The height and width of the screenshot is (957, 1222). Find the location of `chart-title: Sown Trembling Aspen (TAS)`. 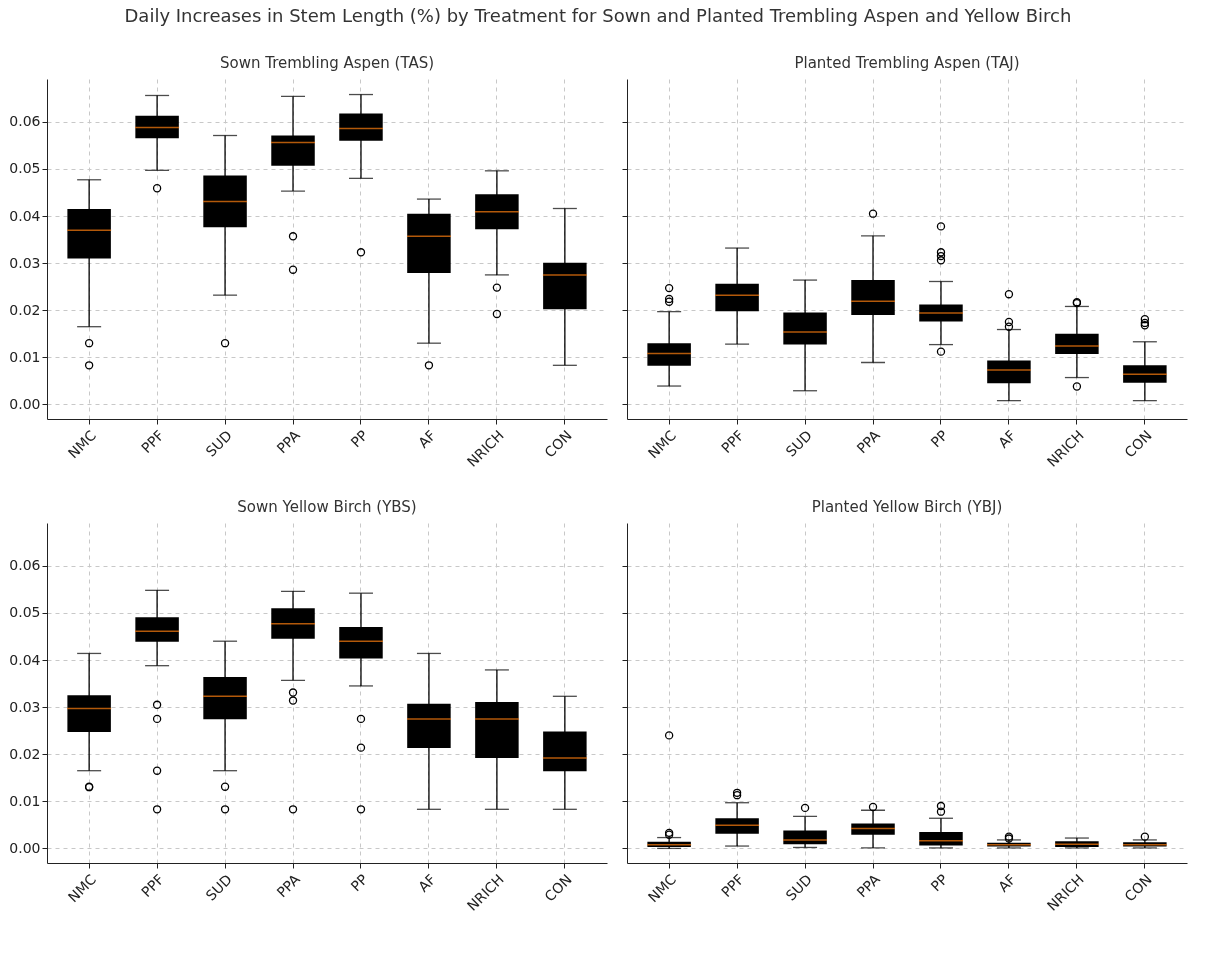

chart-title: Sown Trembling Aspen (TAS) is located at coordinates (327, 63).